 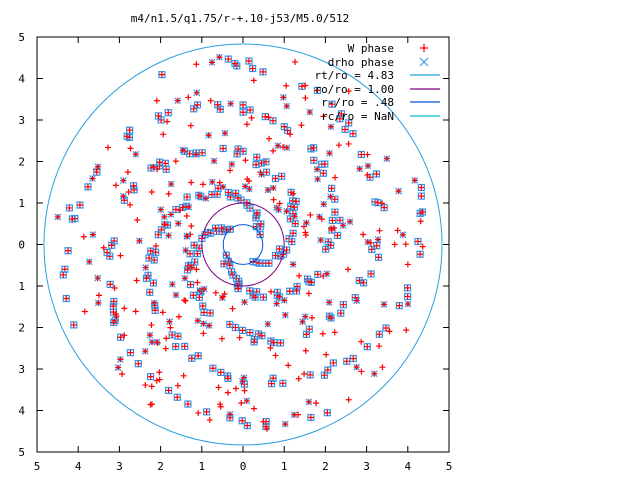 What do you see at coordinates (37, 466) in the screenshot?
I see `x-tick-label: 5` at bounding box center [37, 466].